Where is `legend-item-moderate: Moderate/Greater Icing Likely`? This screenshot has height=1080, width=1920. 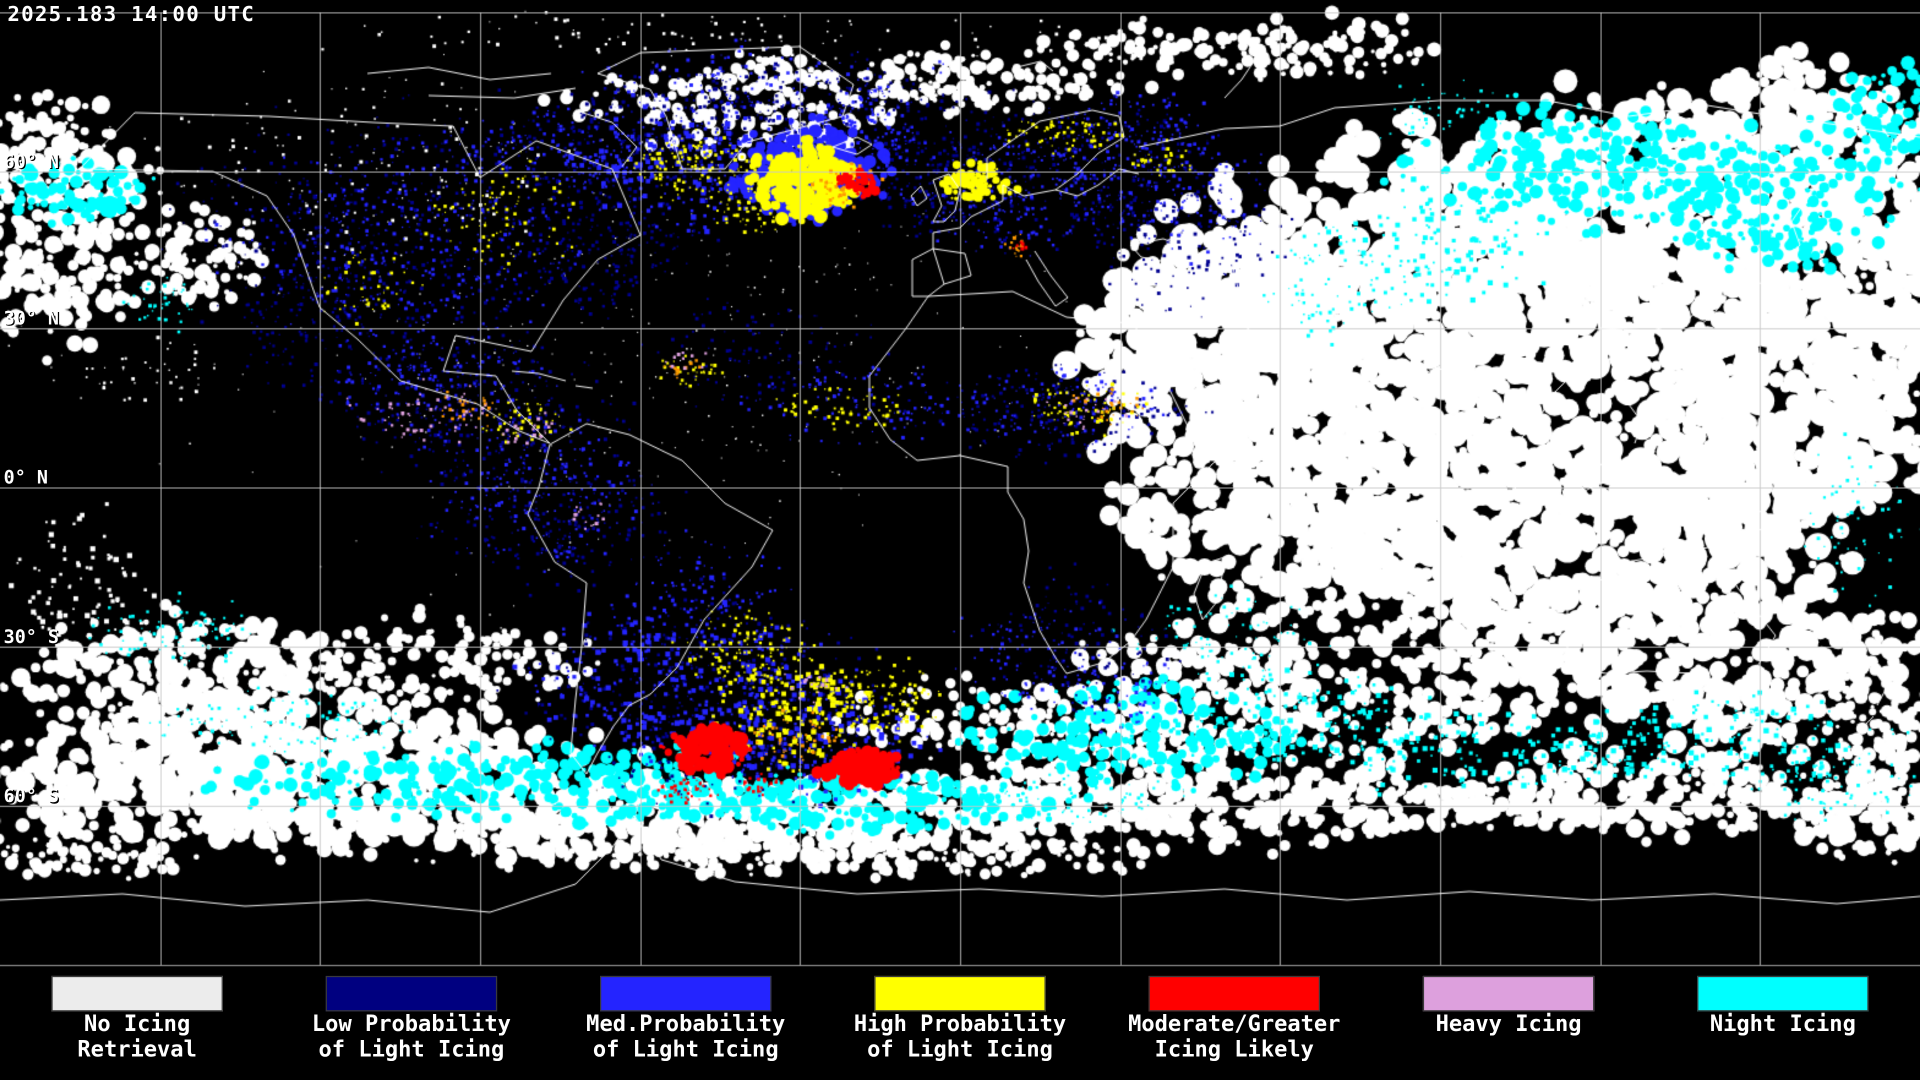 legend-item-moderate: Moderate/Greater Icing Likely is located at coordinates (1234, 1023).